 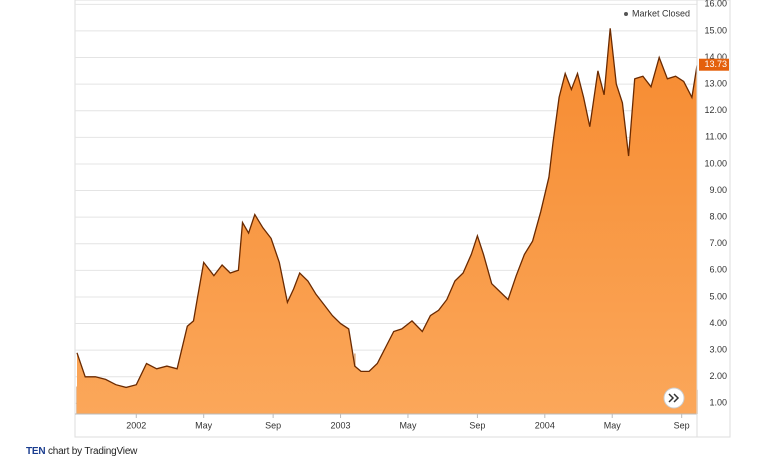 What do you see at coordinates (718, 243) in the screenshot?
I see `y-tick-label: 7.00` at bounding box center [718, 243].